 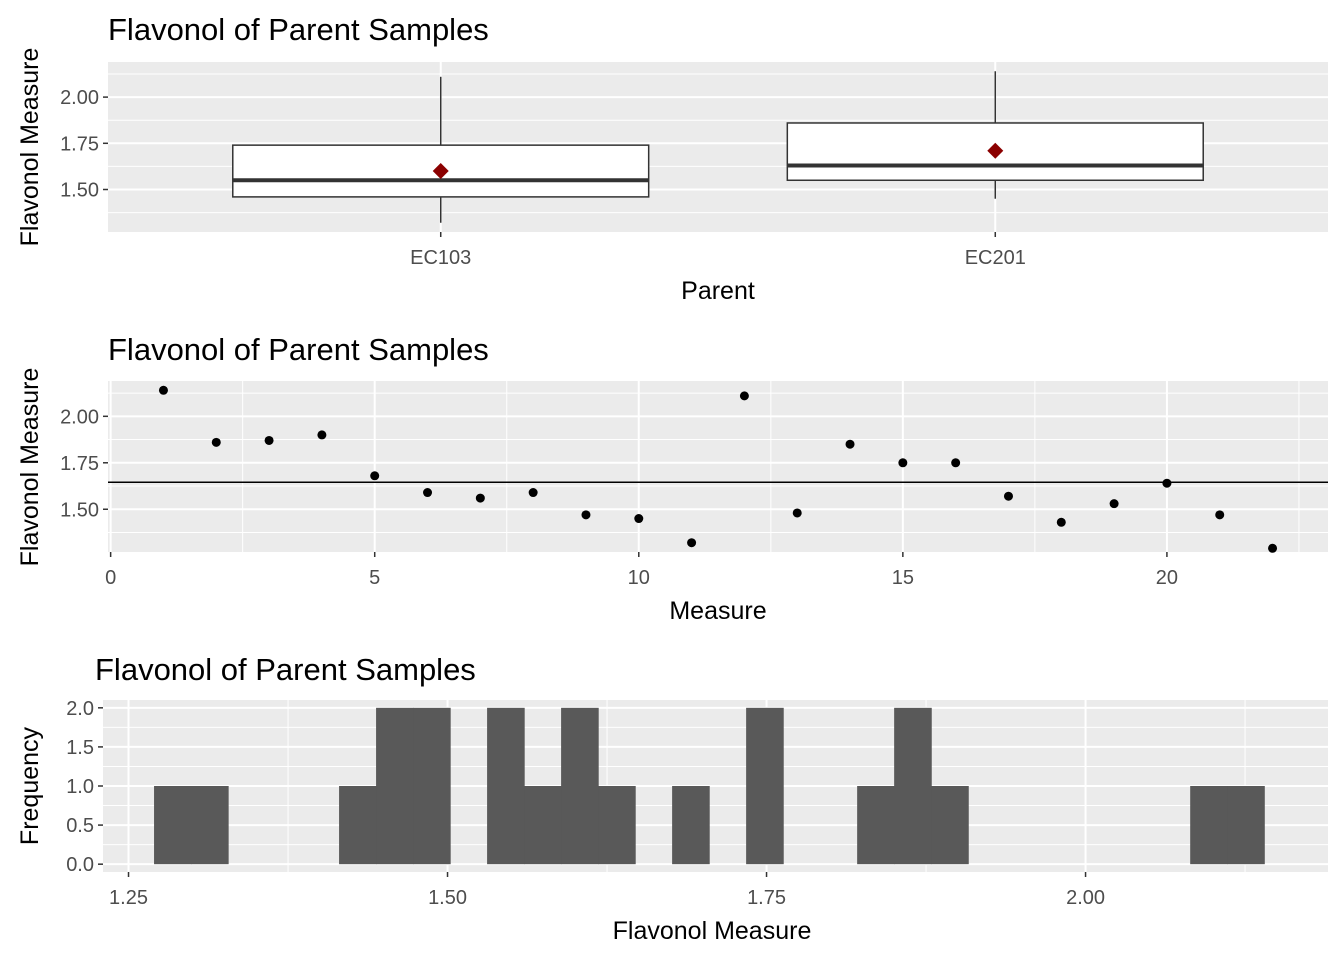 I want to click on scatter-x-axis: 0 5 10 15 20, so click(x=641, y=570).